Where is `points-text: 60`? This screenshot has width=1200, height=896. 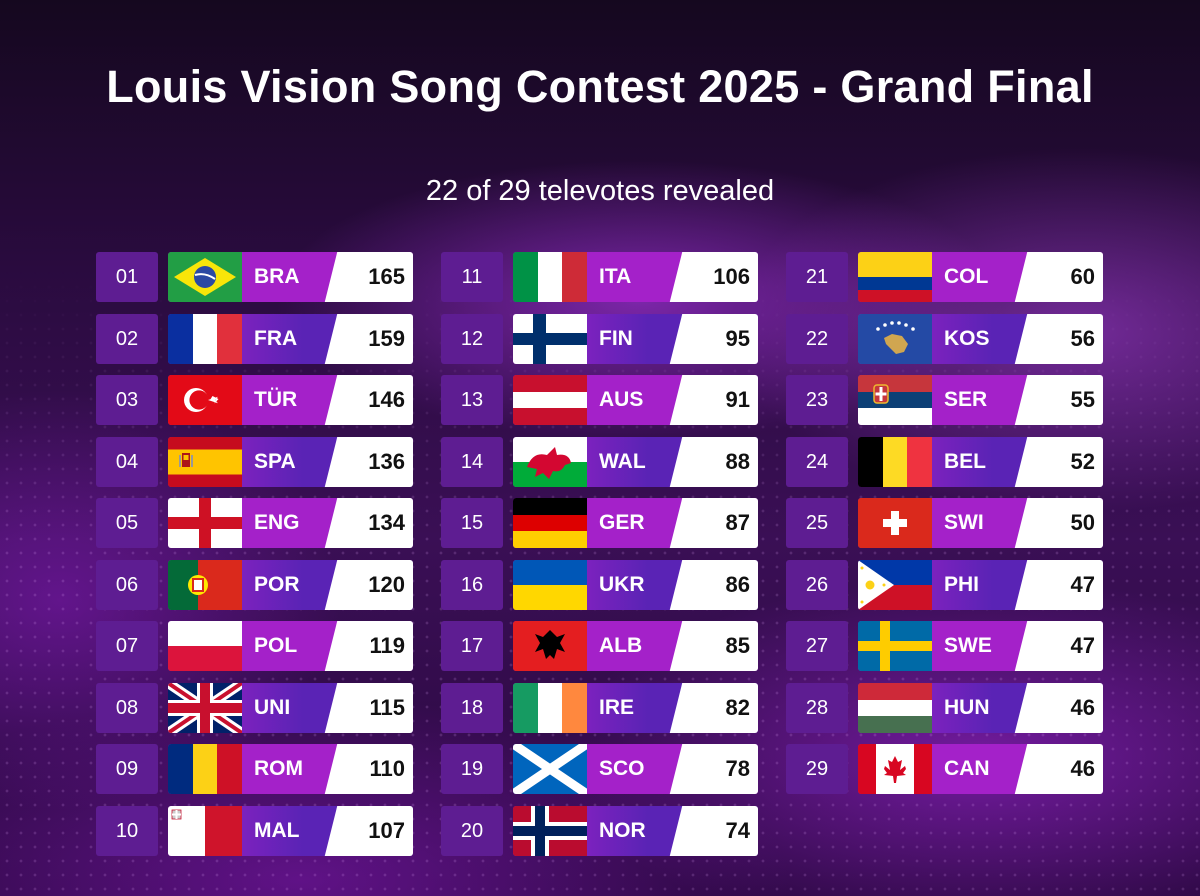 points-text: 60 is located at coordinates (1082, 276).